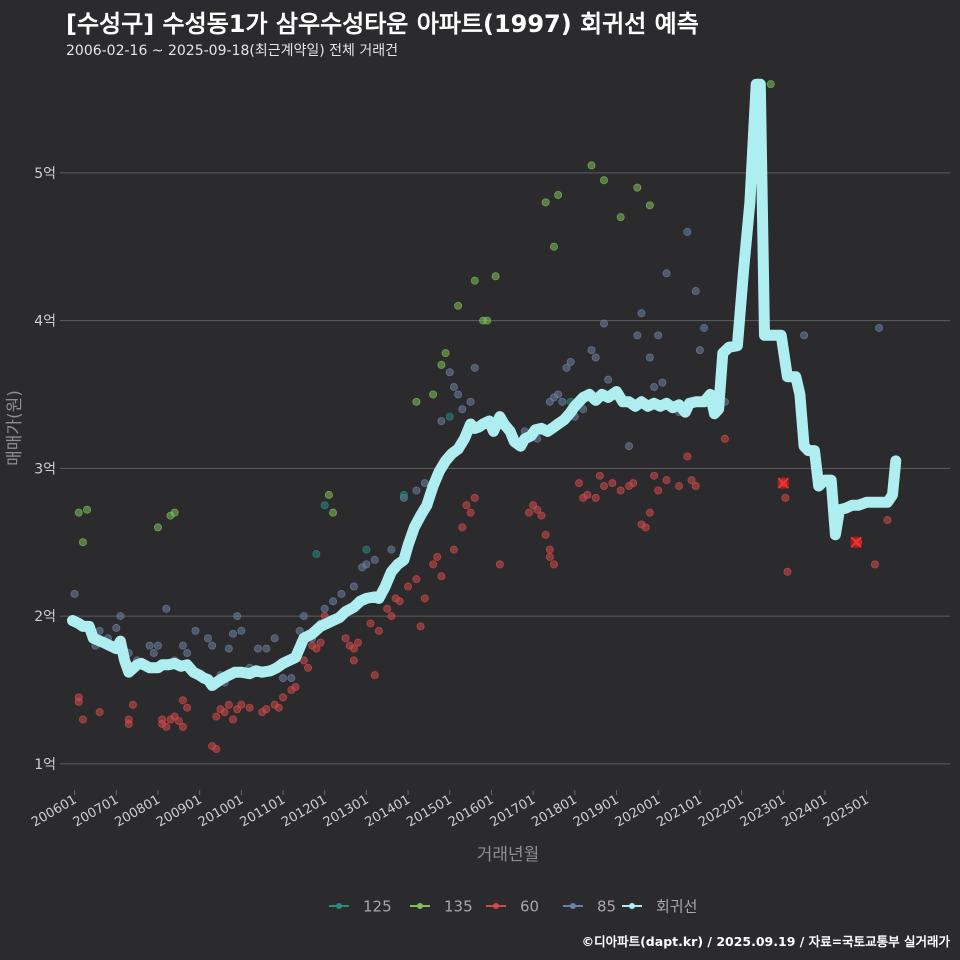 The width and height of the screenshot is (960, 960). What do you see at coordinates (360, 907) in the screenshot?
I see `legend-item-125: 125` at bounding box center [360, 907].